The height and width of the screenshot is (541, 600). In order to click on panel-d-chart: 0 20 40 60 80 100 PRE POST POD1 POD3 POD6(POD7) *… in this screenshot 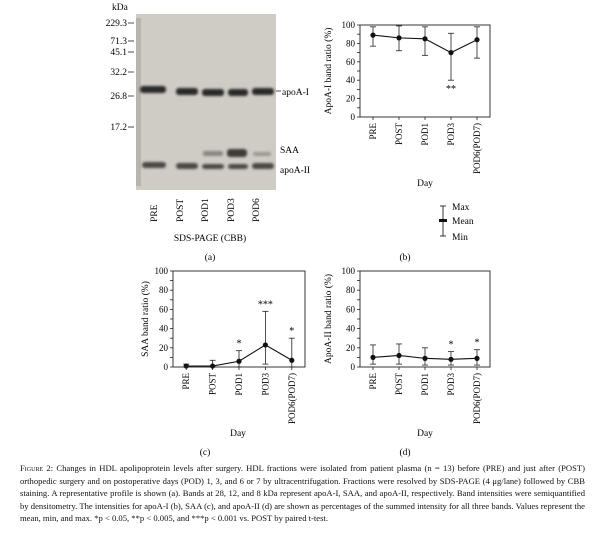, I will do `click(407, 352)`.